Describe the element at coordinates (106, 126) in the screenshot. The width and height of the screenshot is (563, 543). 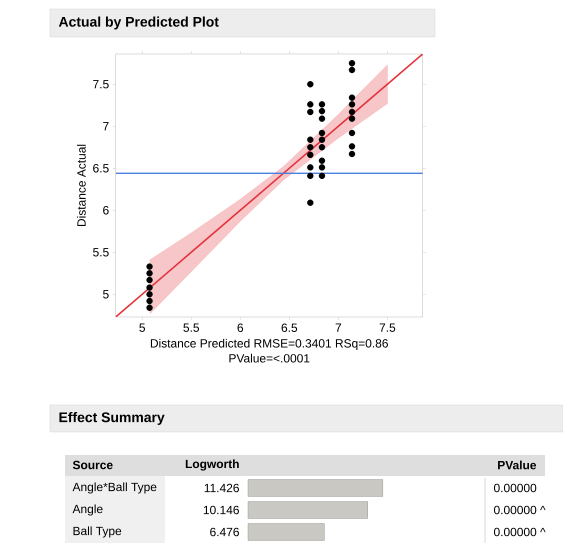
I see `y-tick-label: 7` at that location.